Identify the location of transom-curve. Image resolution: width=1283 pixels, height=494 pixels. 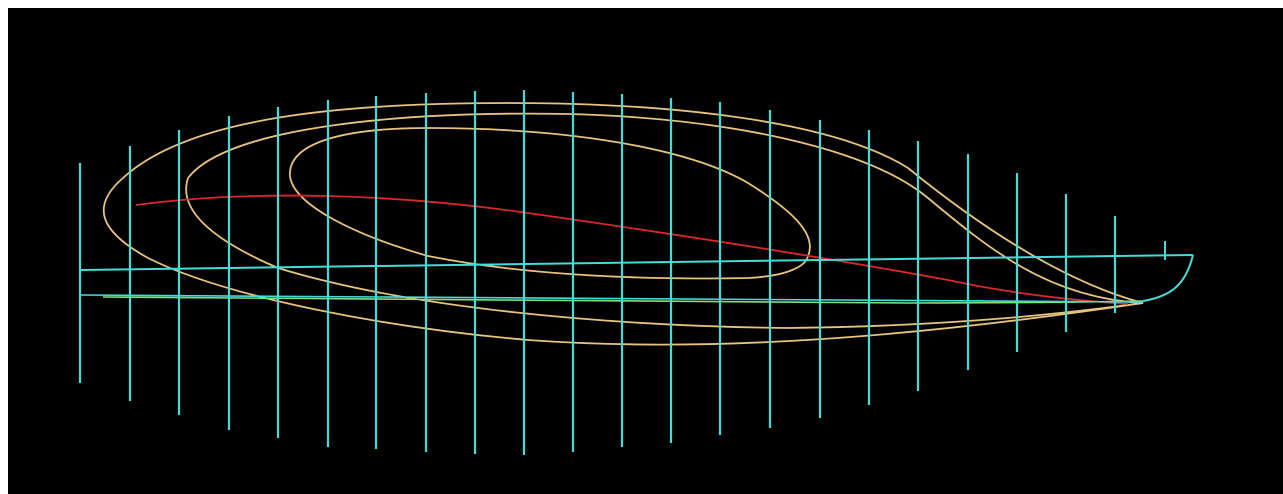
(1168, 278).